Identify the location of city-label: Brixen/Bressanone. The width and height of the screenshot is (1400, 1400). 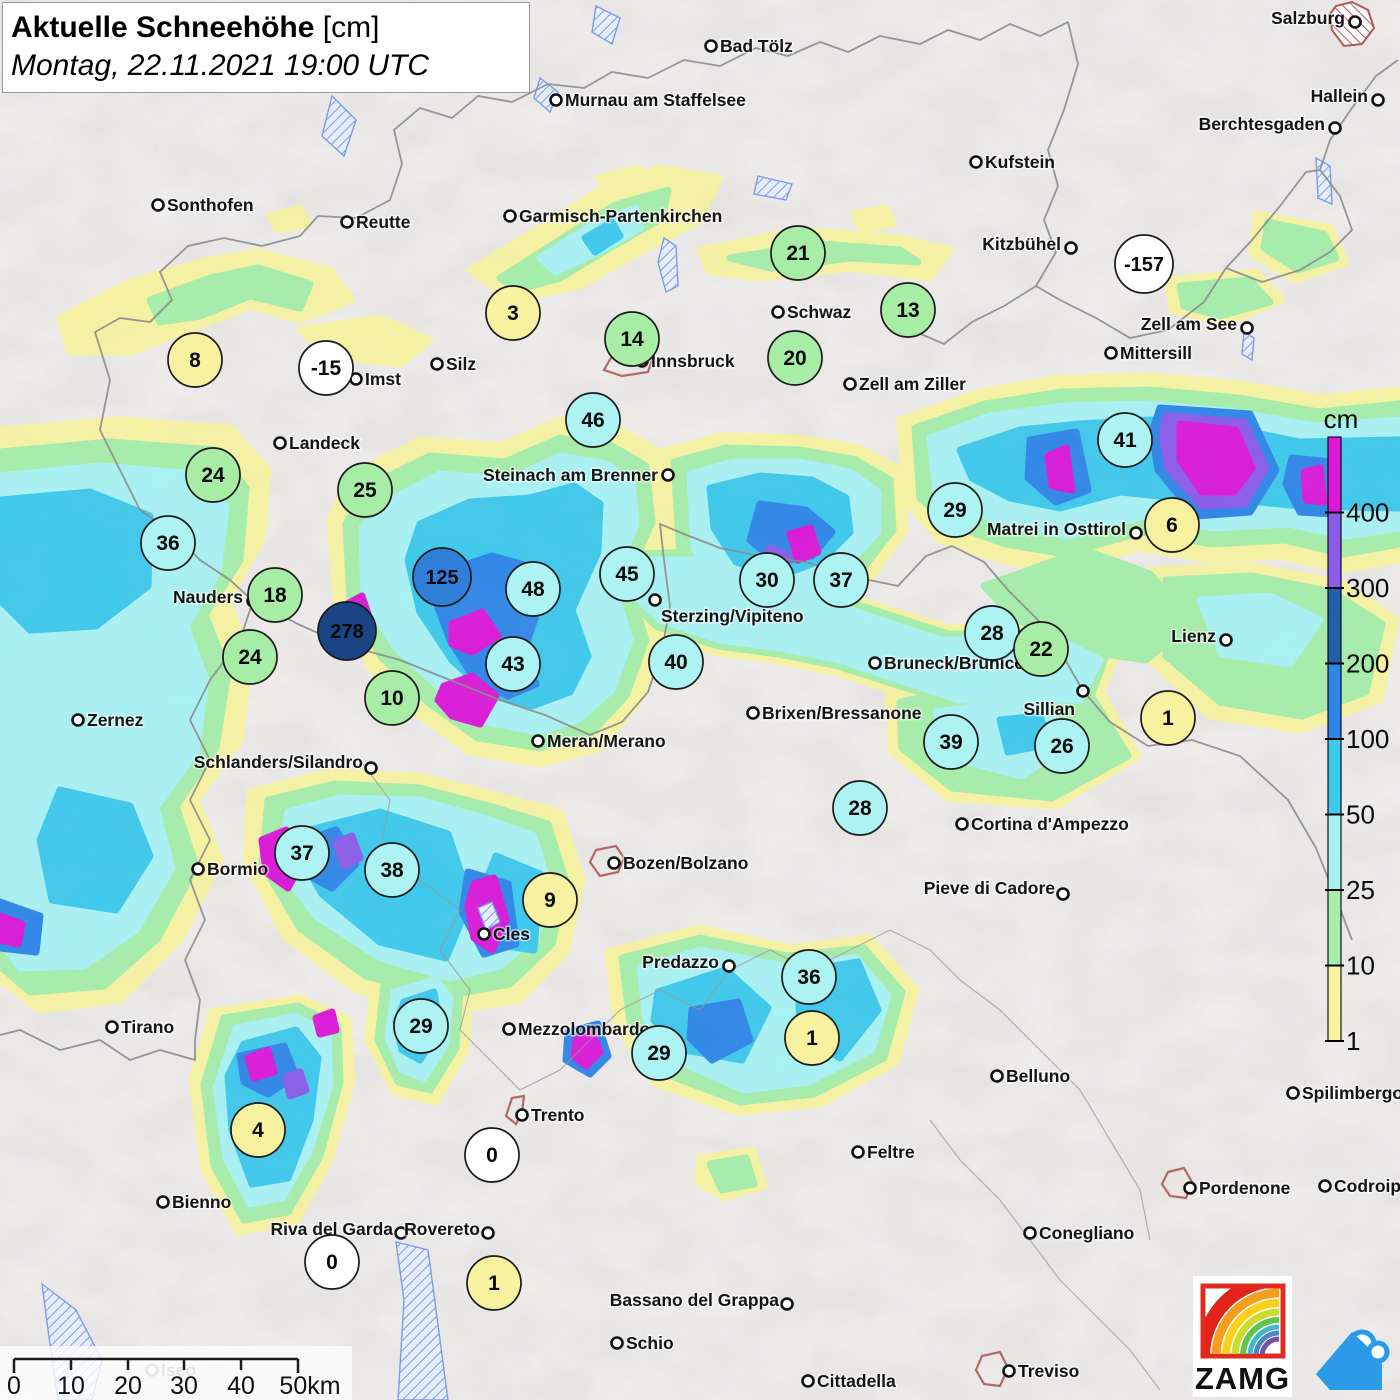
(842, 713).